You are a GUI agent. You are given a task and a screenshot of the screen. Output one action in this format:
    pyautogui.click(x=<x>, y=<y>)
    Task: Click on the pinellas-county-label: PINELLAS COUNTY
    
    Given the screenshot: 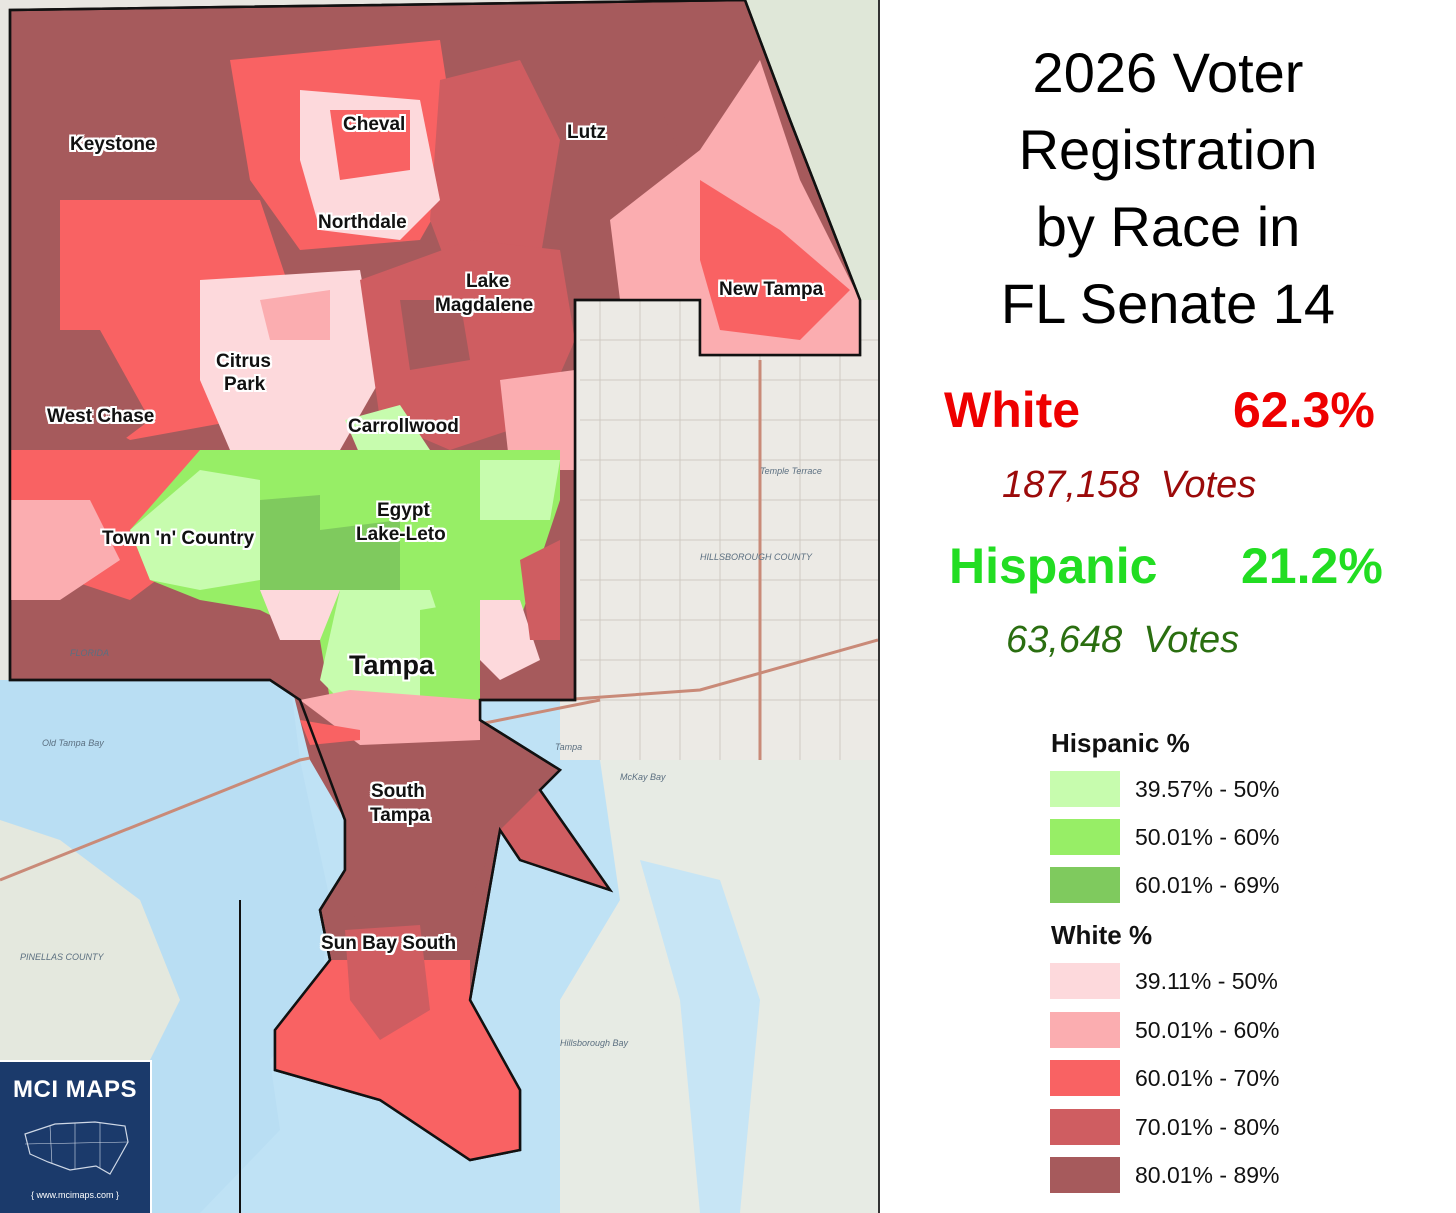 What is the action you would take?
    pyautogui.click(x=62, y=957)
    